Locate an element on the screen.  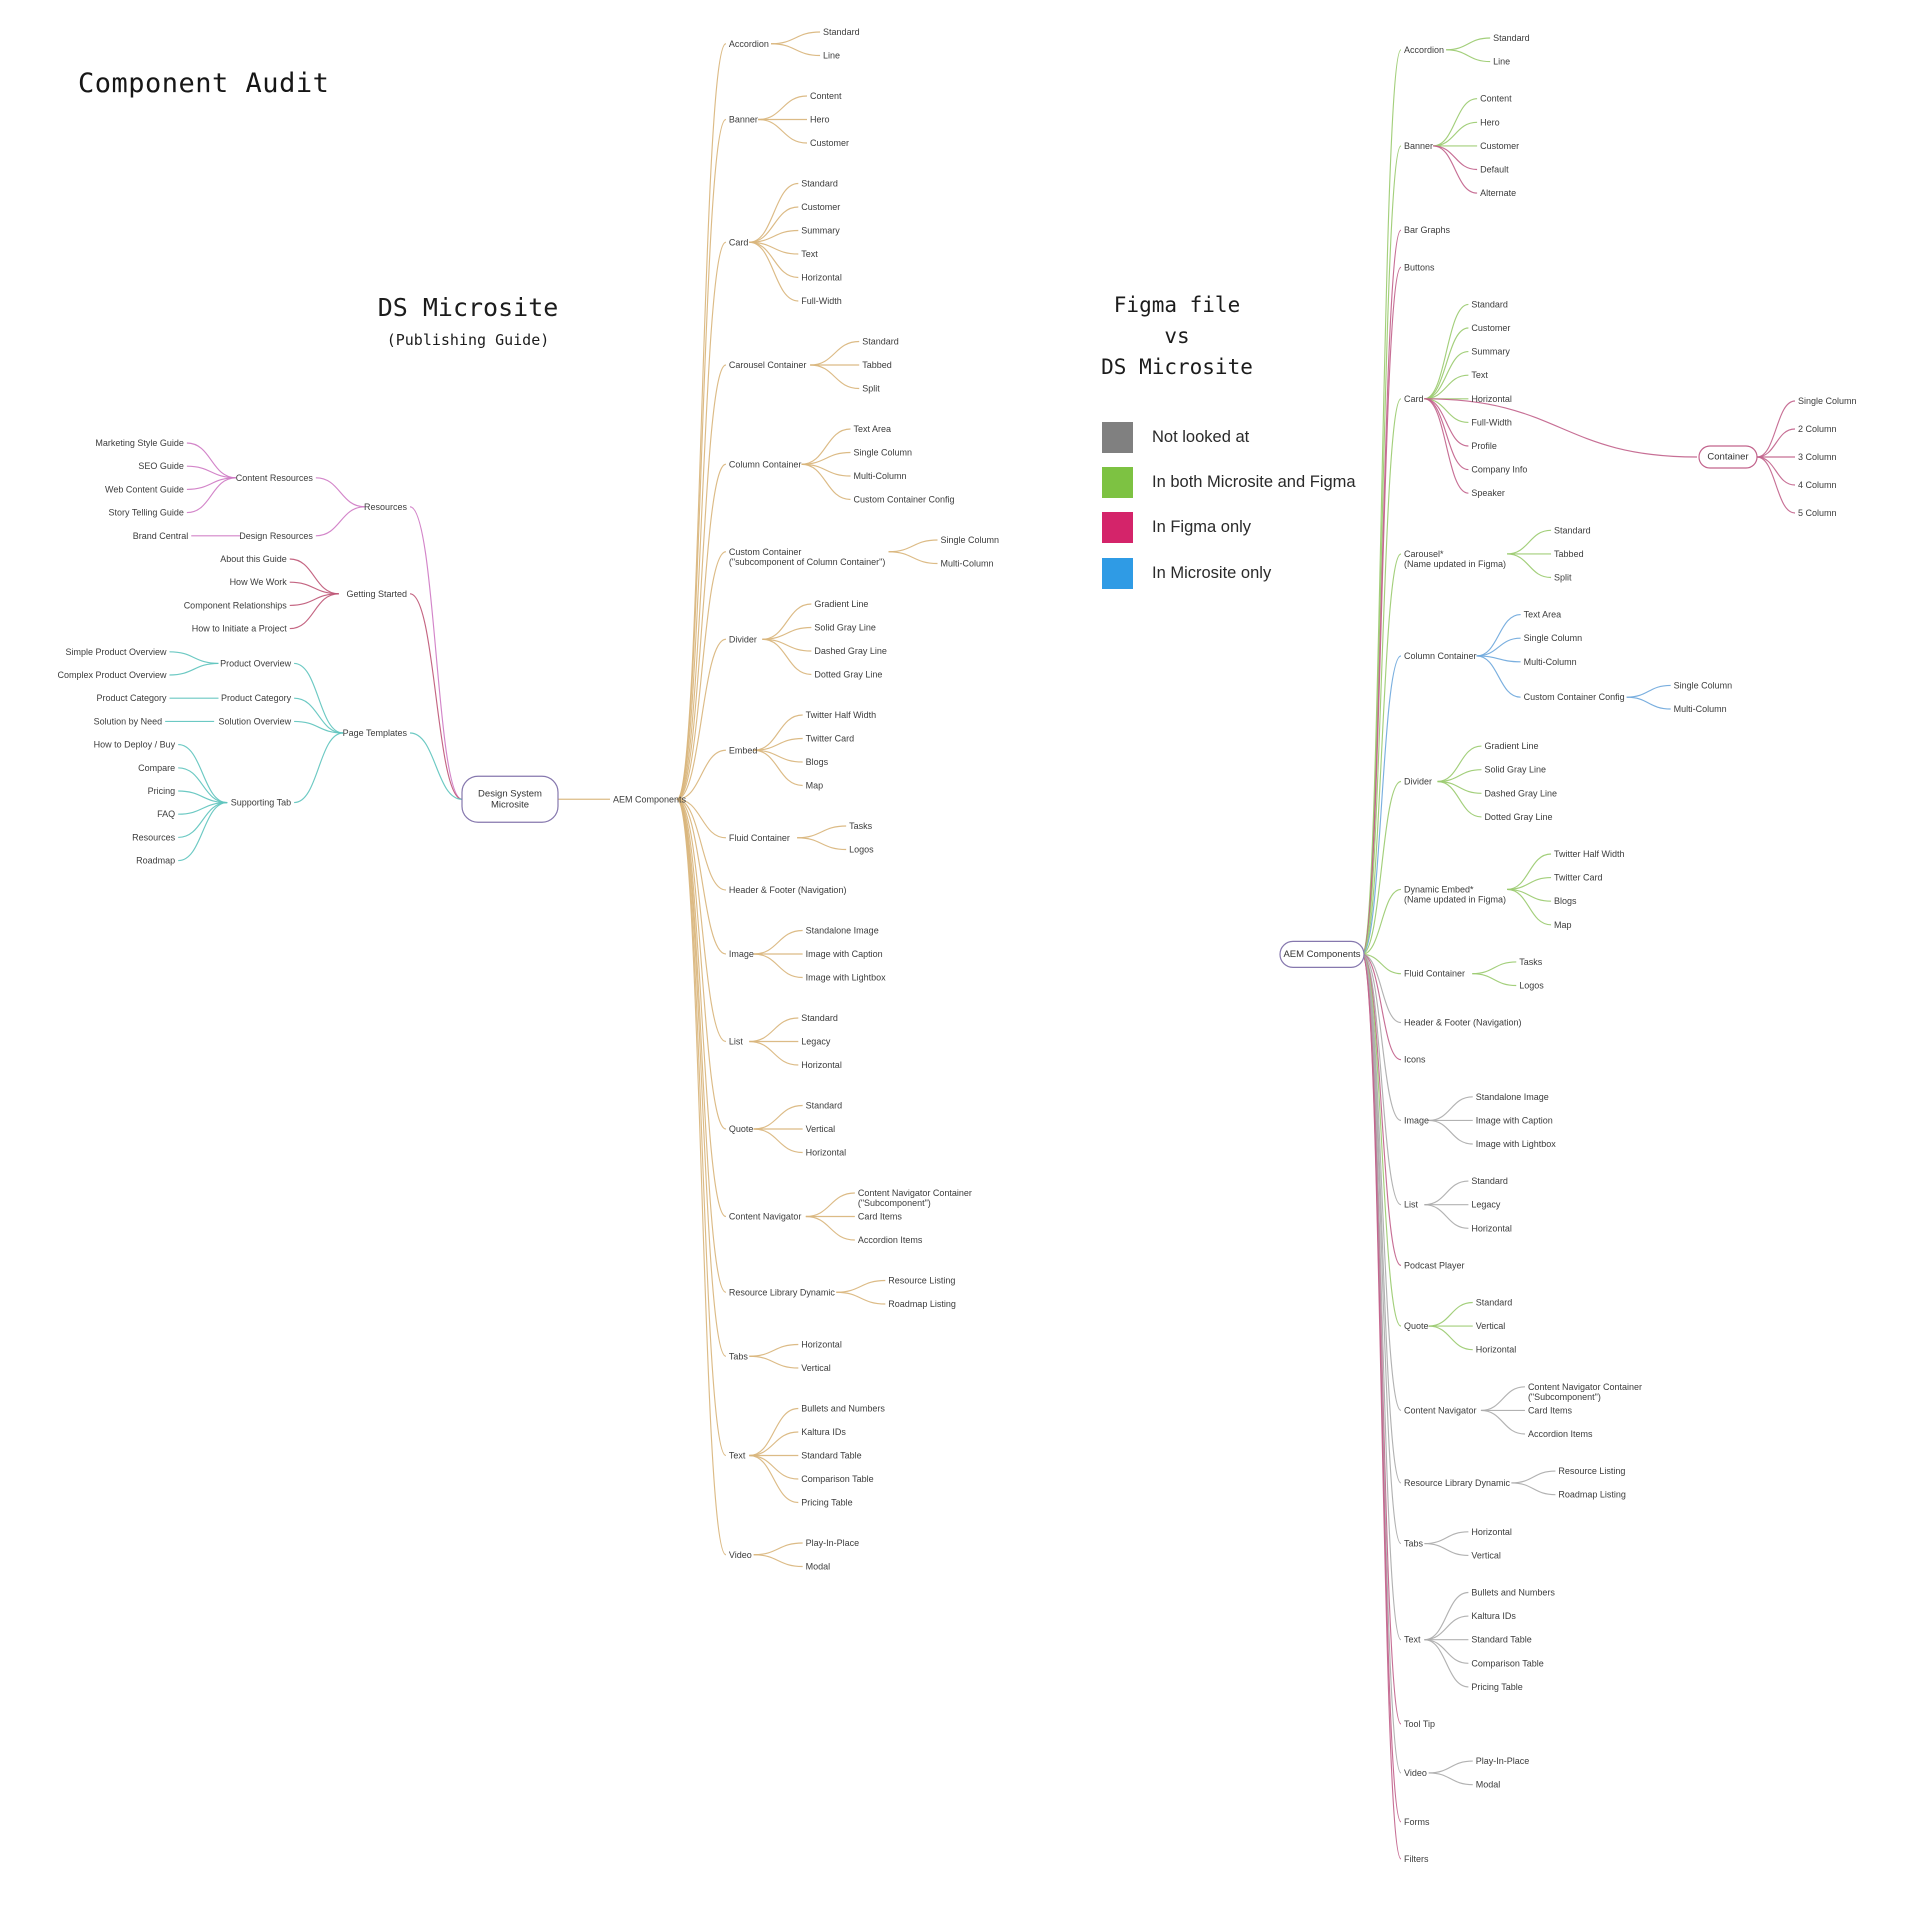
node-brand-central: Brand Central is located at coordinates (161, 536).